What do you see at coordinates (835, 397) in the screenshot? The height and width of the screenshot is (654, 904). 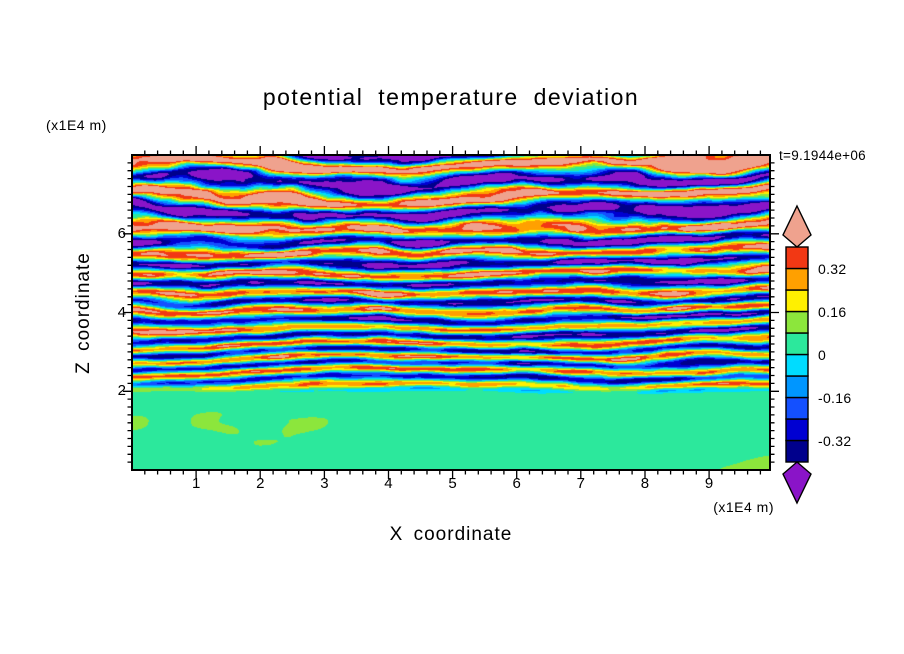 I see `colorbar-tick-label: -0.16` at bounding box center [835, 397].